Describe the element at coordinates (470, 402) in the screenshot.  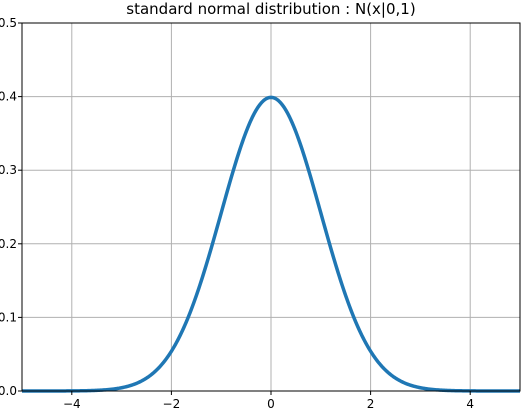
I see `x-tick-label: 4` at that location.